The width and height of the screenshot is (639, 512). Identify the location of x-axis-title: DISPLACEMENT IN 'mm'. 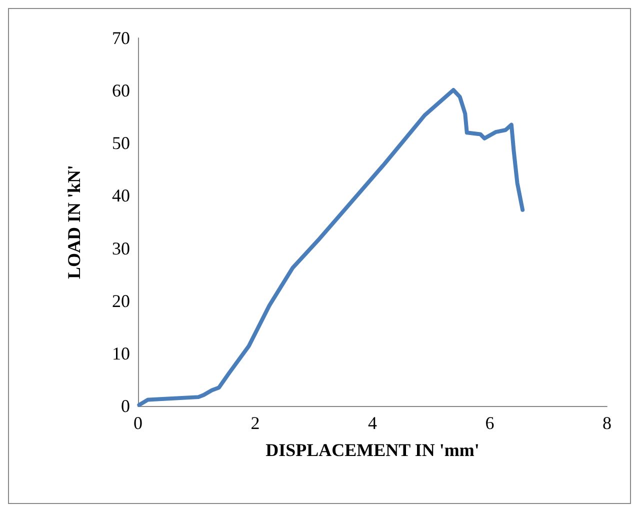
(373, 450).